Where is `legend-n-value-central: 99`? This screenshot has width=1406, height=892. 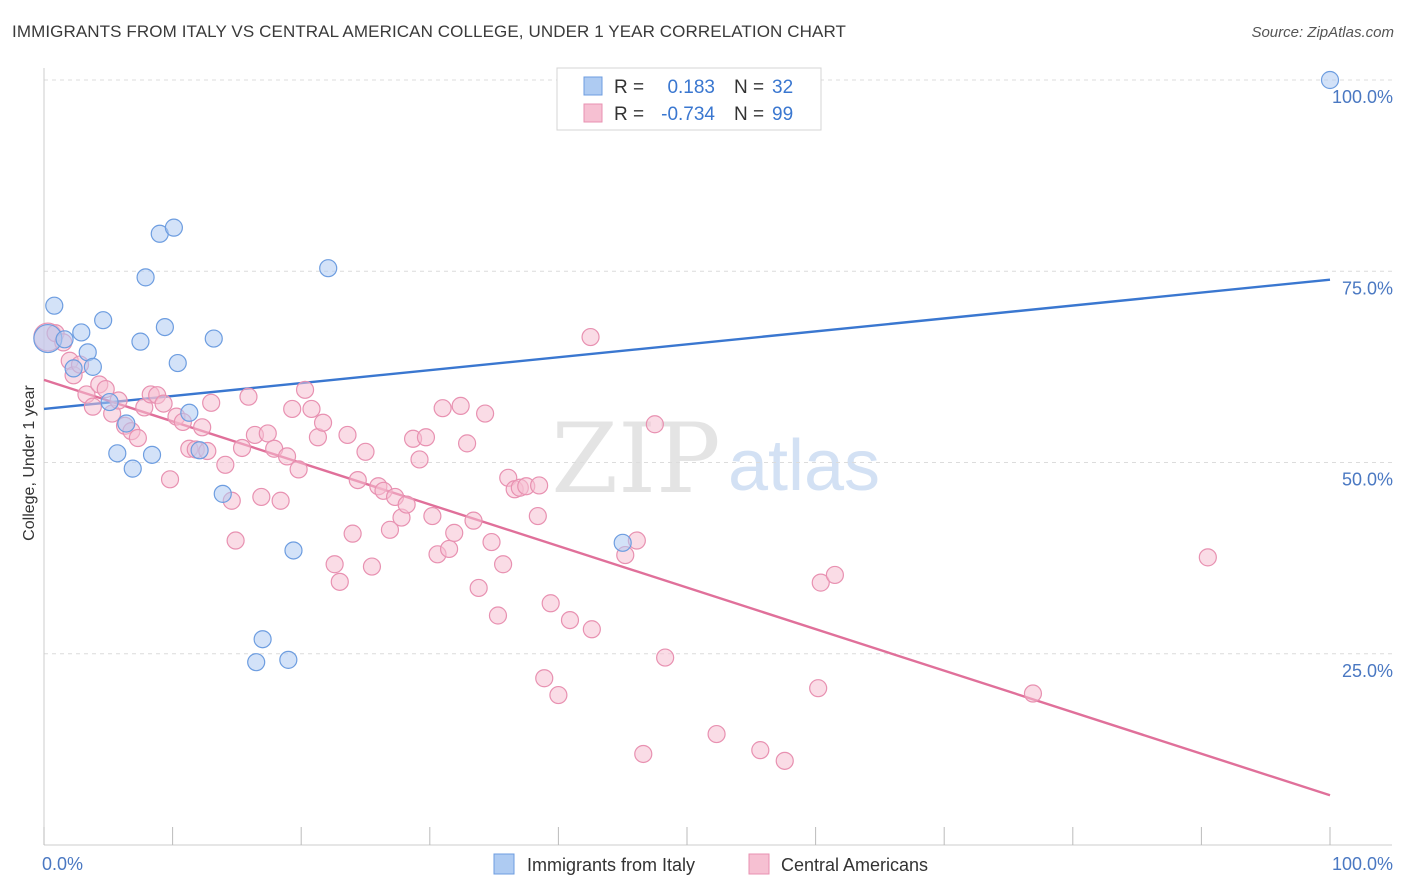
legend-n-value-central: 99 is located at coordinates (782, 114).